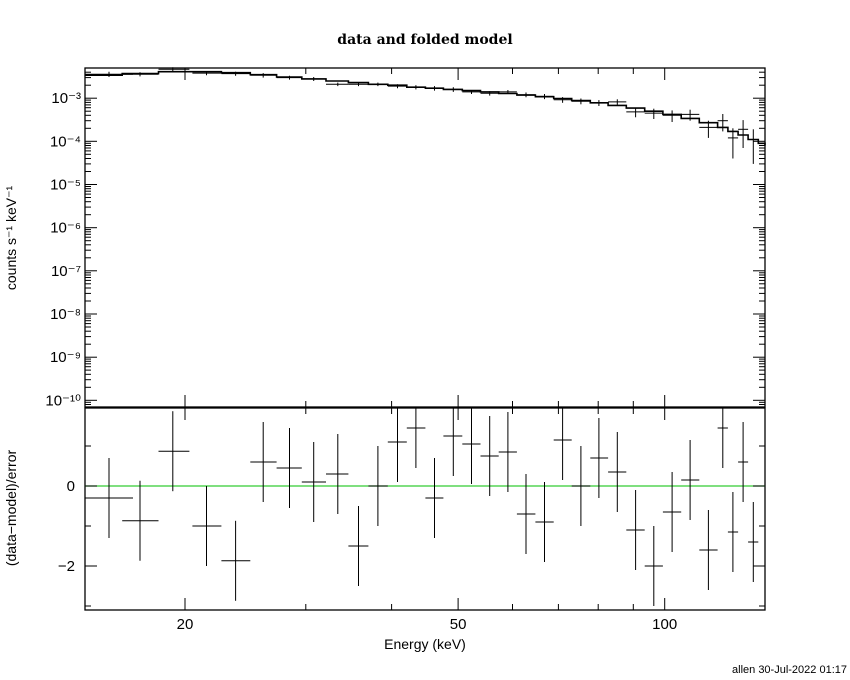 The image size is (850, 680). I want to click on y-tick-label: 10⁻¹⁰, so click(63, 400).